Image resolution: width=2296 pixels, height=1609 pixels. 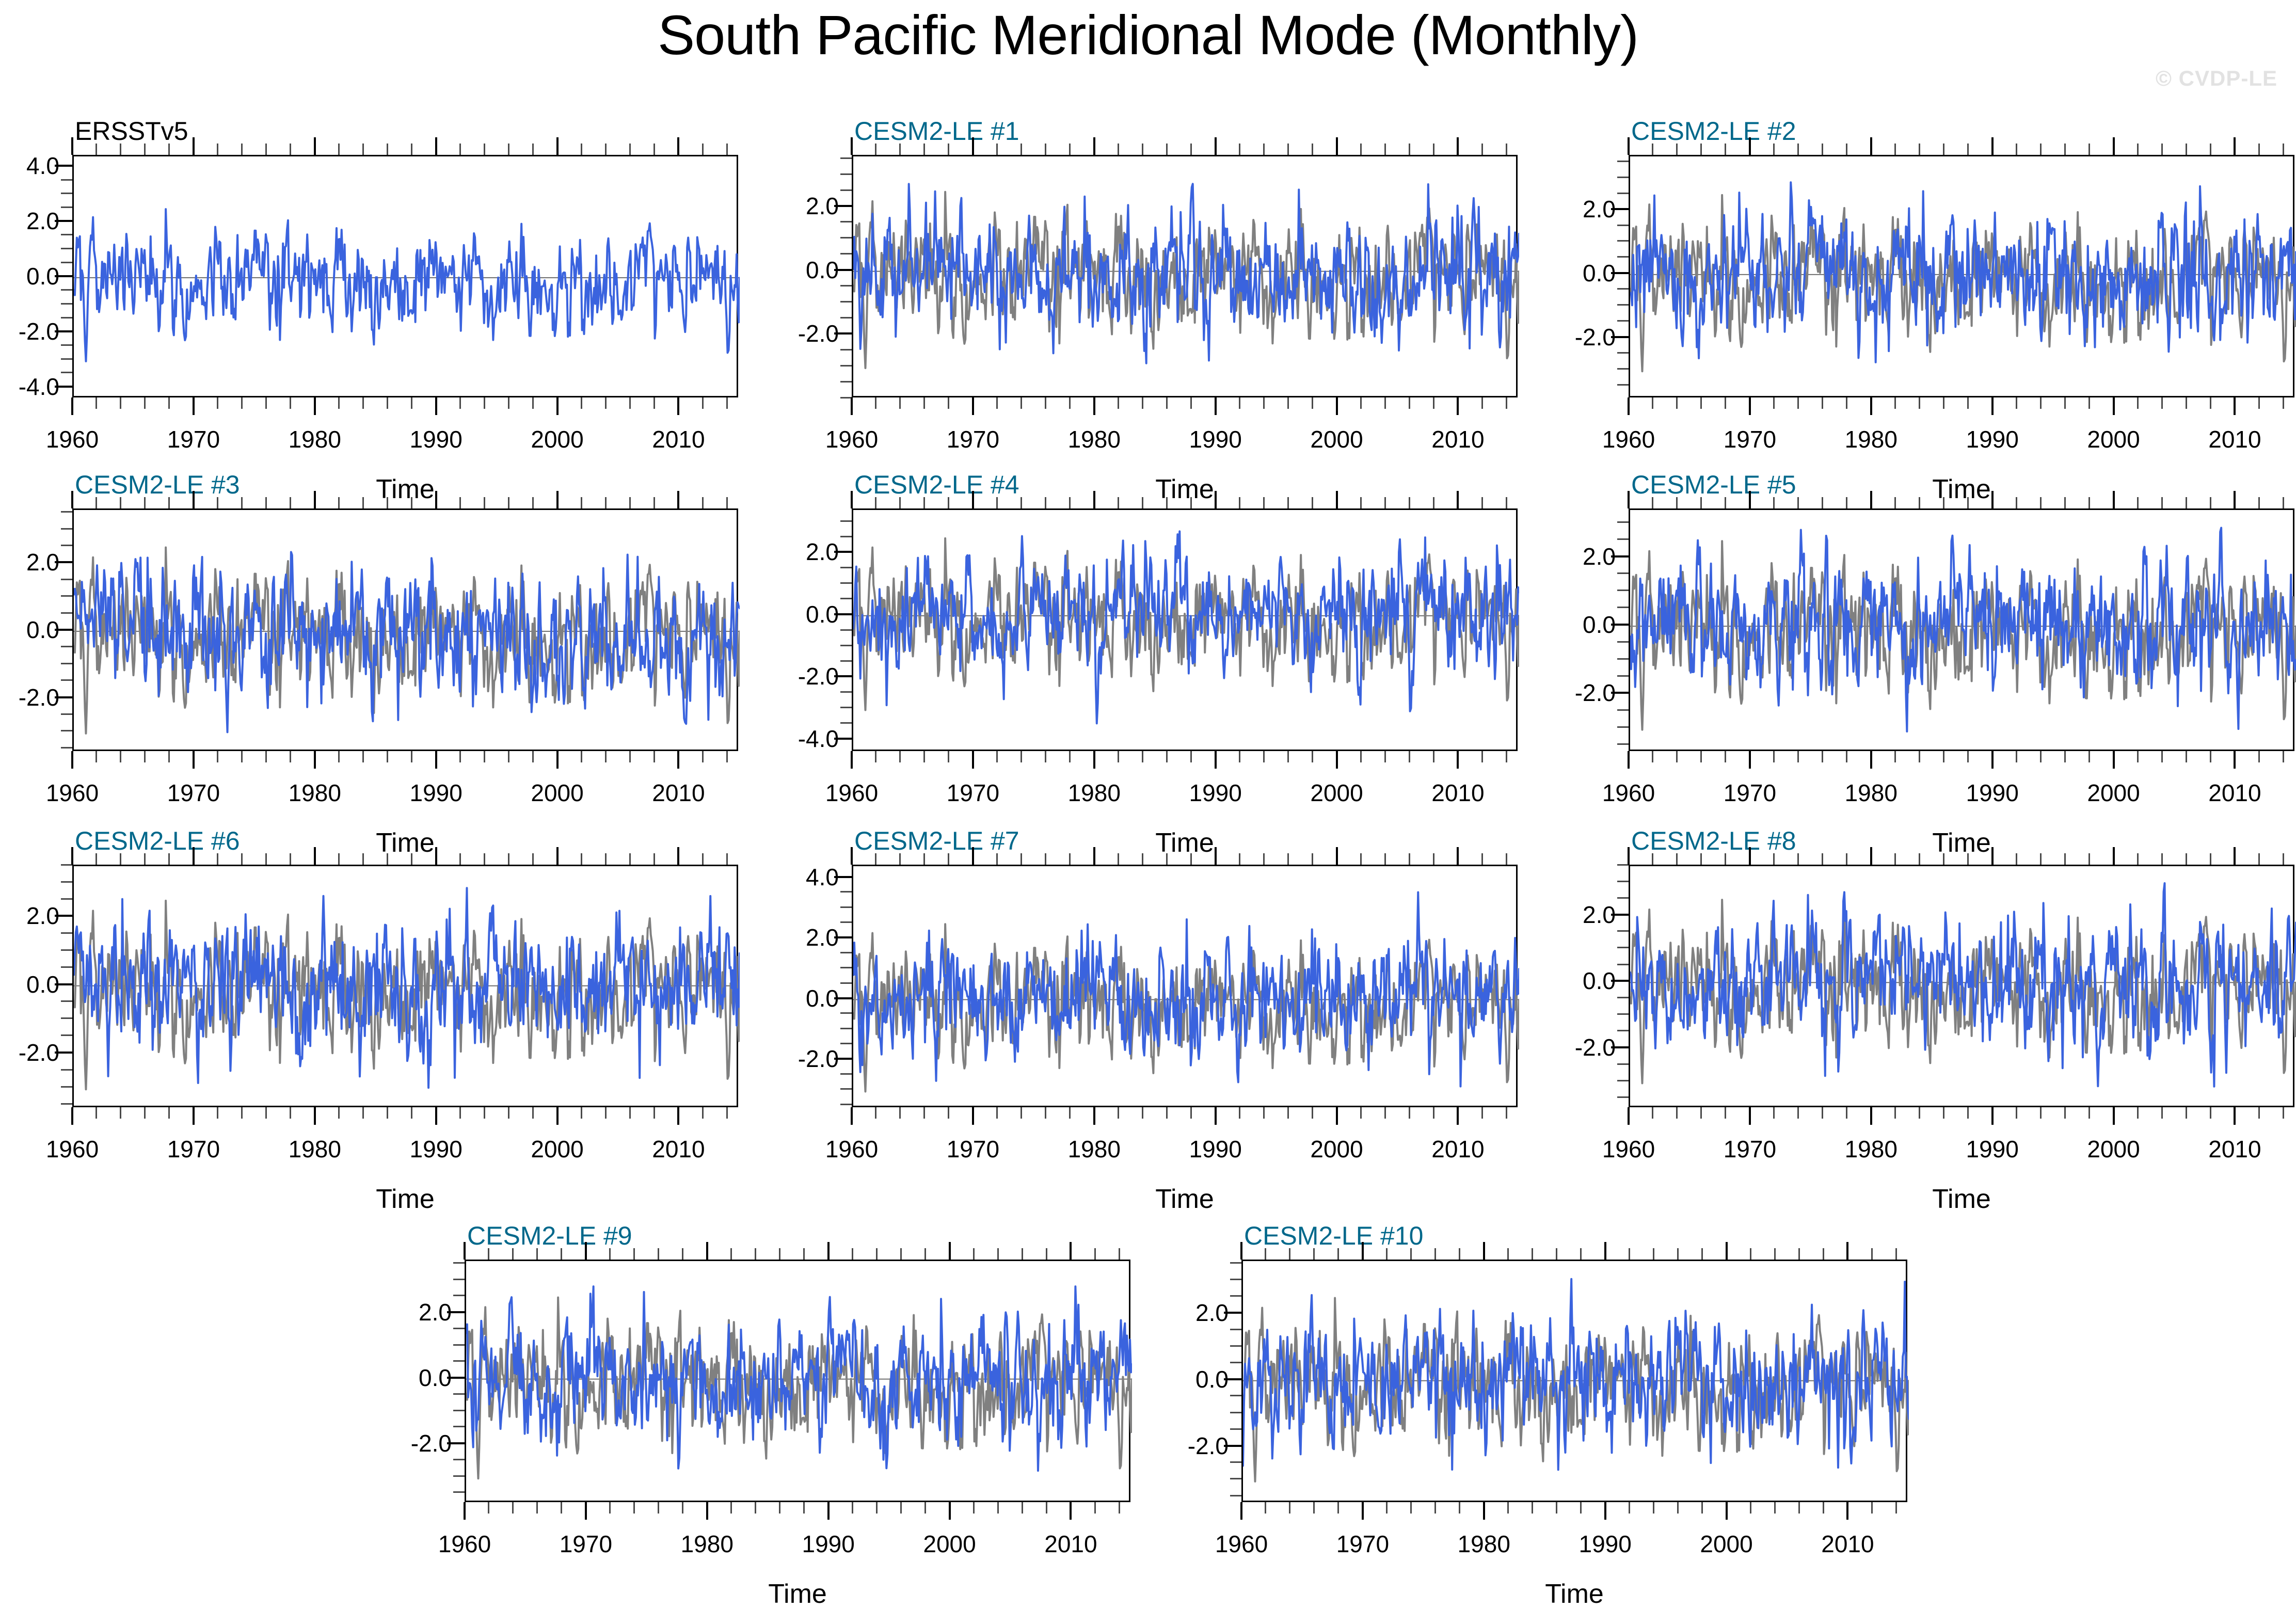 What do you see at coordinates (1458, 440) in the screenshot?
I see `x-tick-label: 2010` at bounding box center [1458, 440].